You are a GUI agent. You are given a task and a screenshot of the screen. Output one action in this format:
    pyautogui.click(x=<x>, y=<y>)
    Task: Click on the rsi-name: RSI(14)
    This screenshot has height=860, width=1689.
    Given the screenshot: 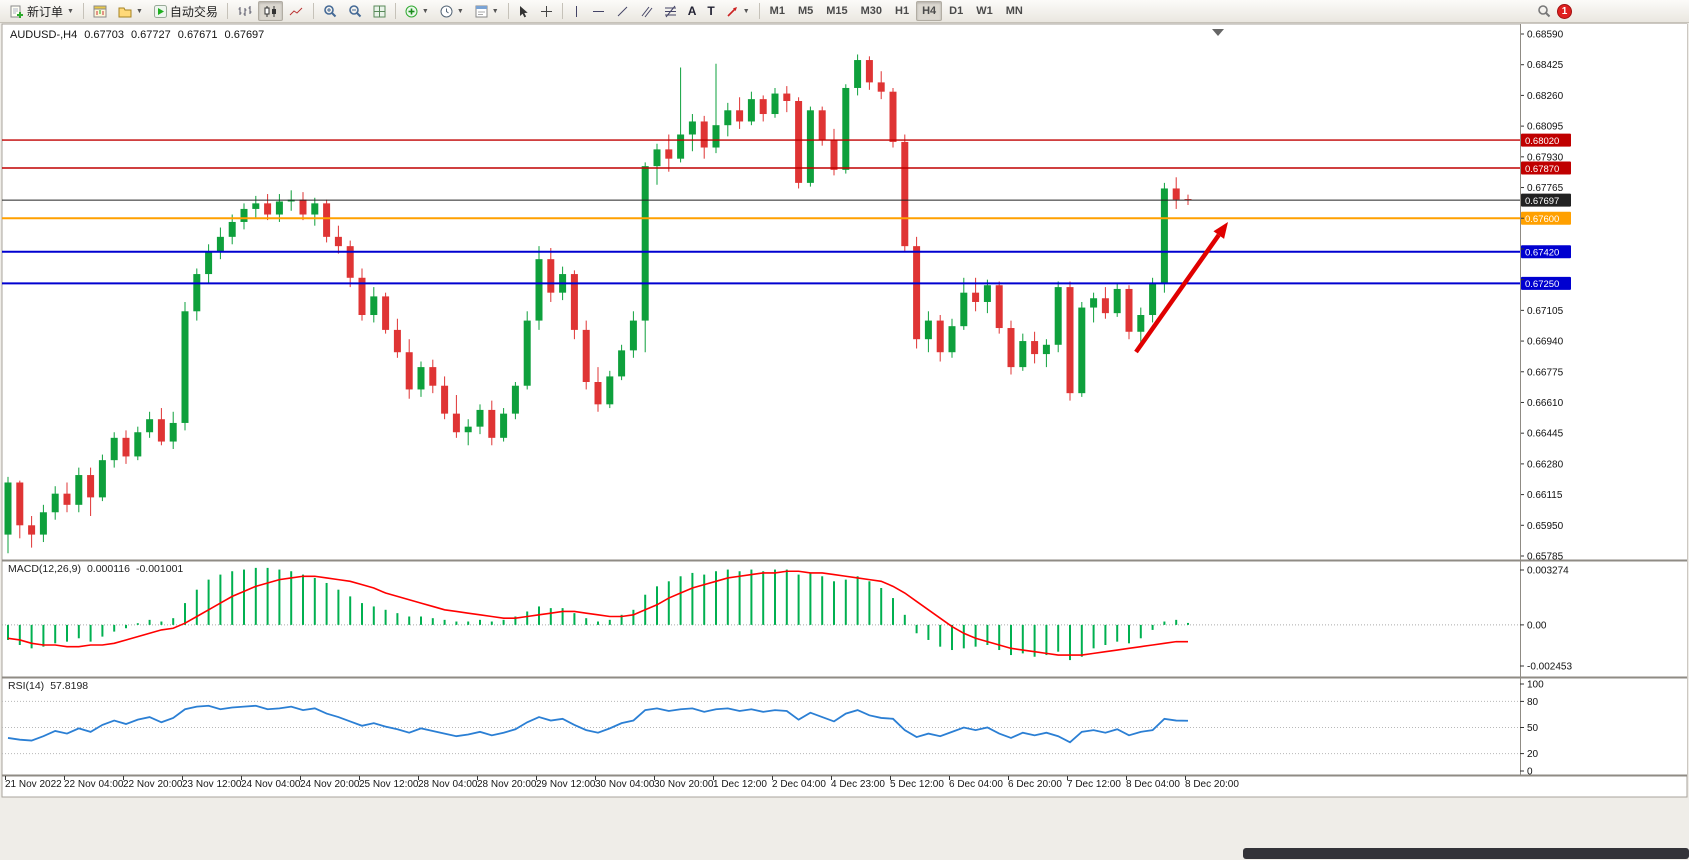 What is the action you would take?
    pyautogui.click(x=26, y=686)
    